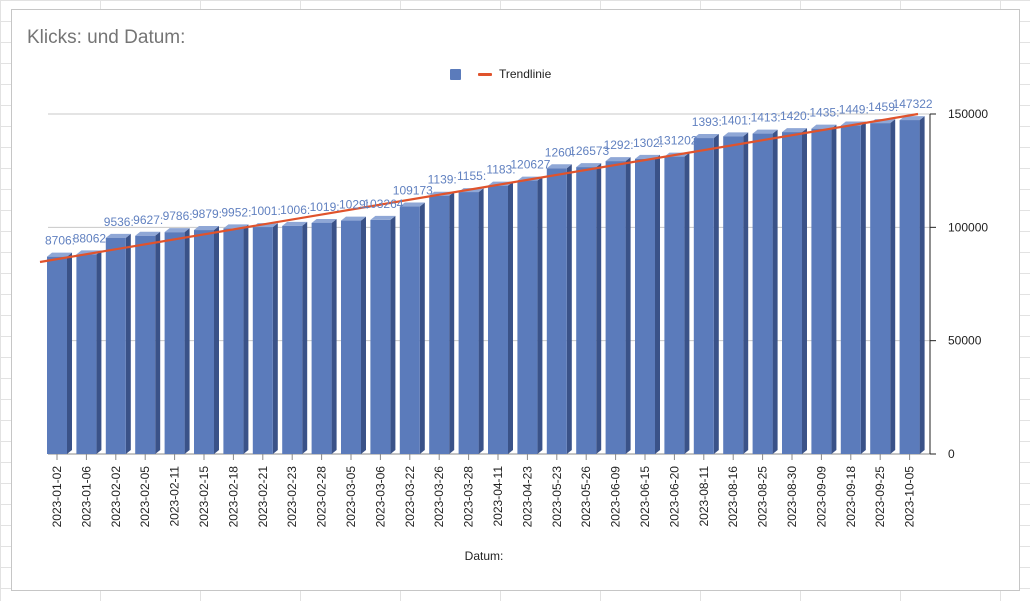  Describe the element at coordinates (648, 143) in the screenshot. I see `data-label: 1302:` at that location.